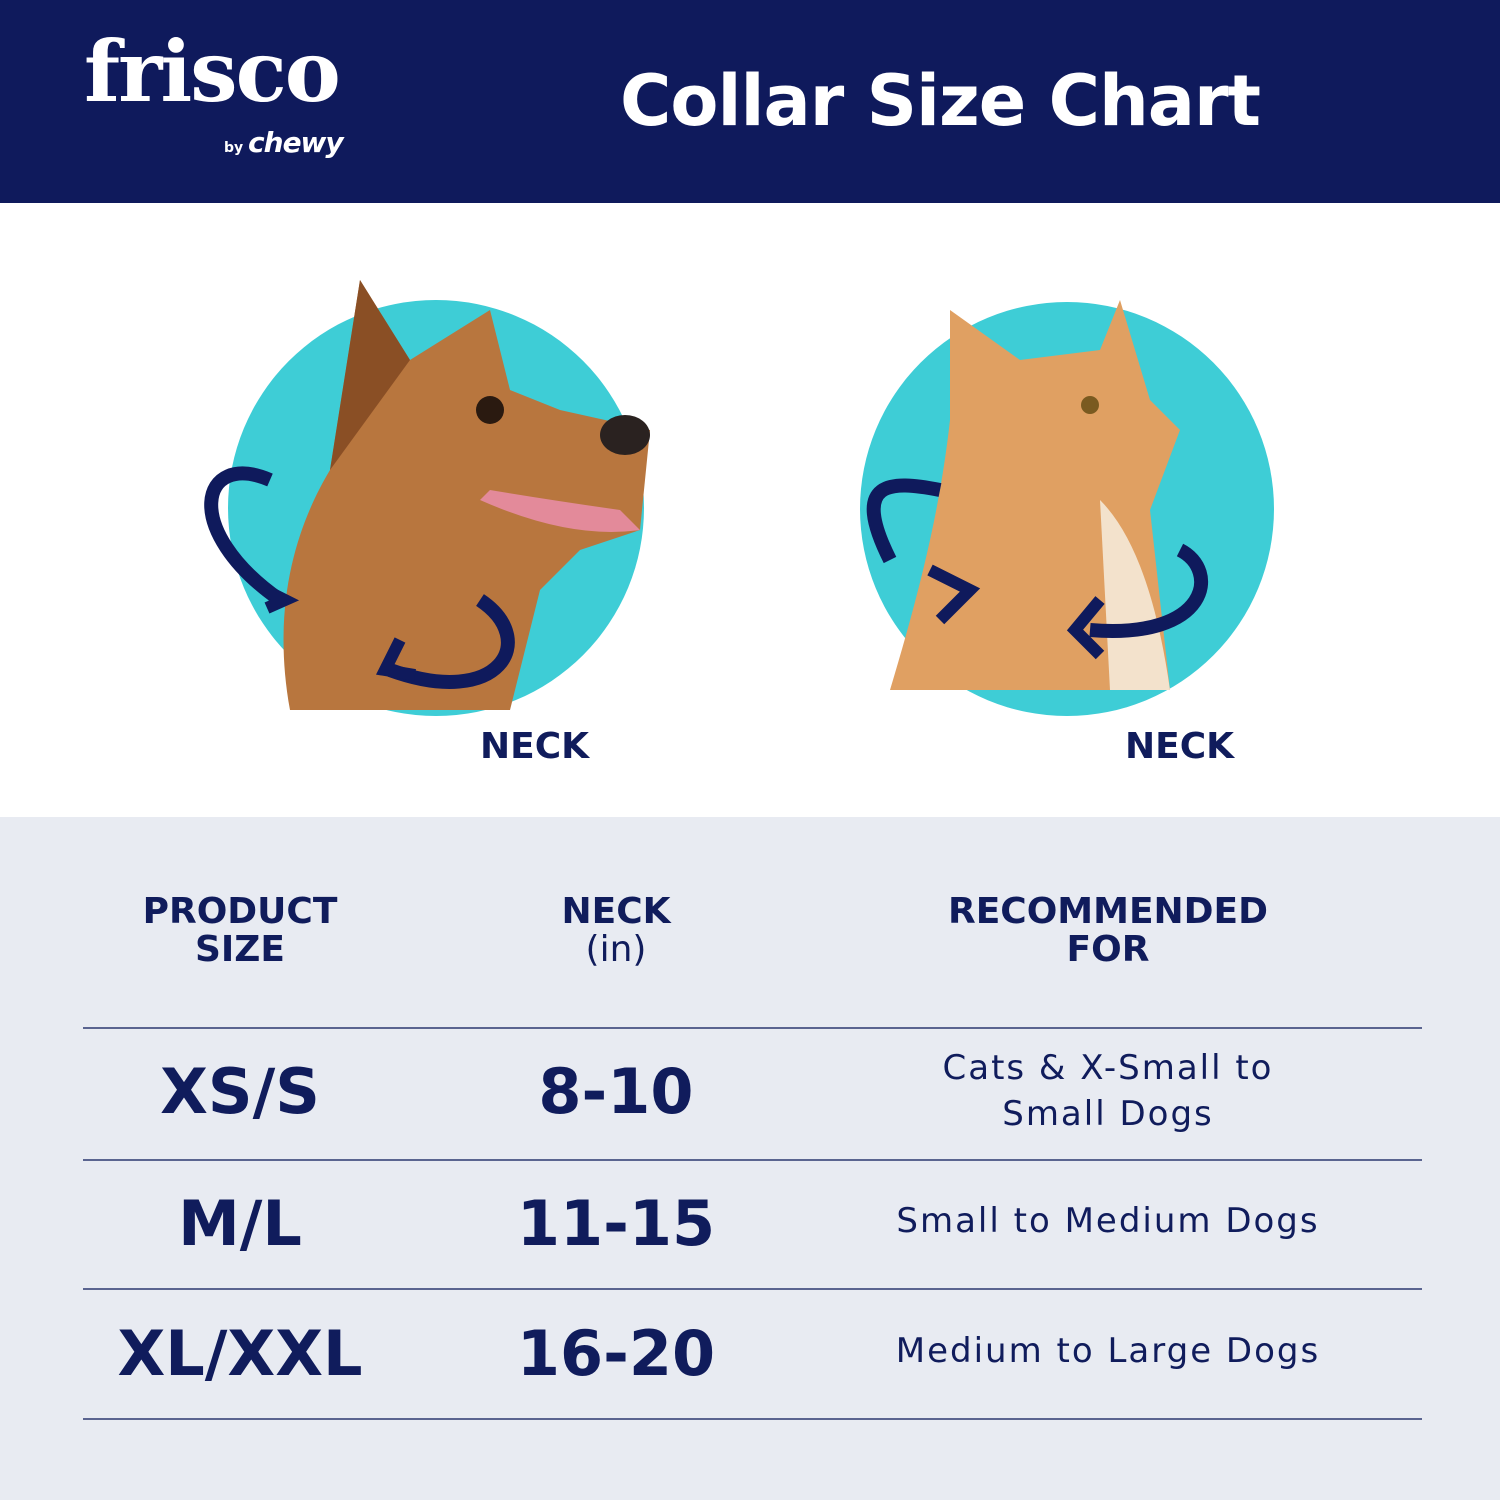  I want to click on page-title: Collar Size Chart, so click(940, 101).